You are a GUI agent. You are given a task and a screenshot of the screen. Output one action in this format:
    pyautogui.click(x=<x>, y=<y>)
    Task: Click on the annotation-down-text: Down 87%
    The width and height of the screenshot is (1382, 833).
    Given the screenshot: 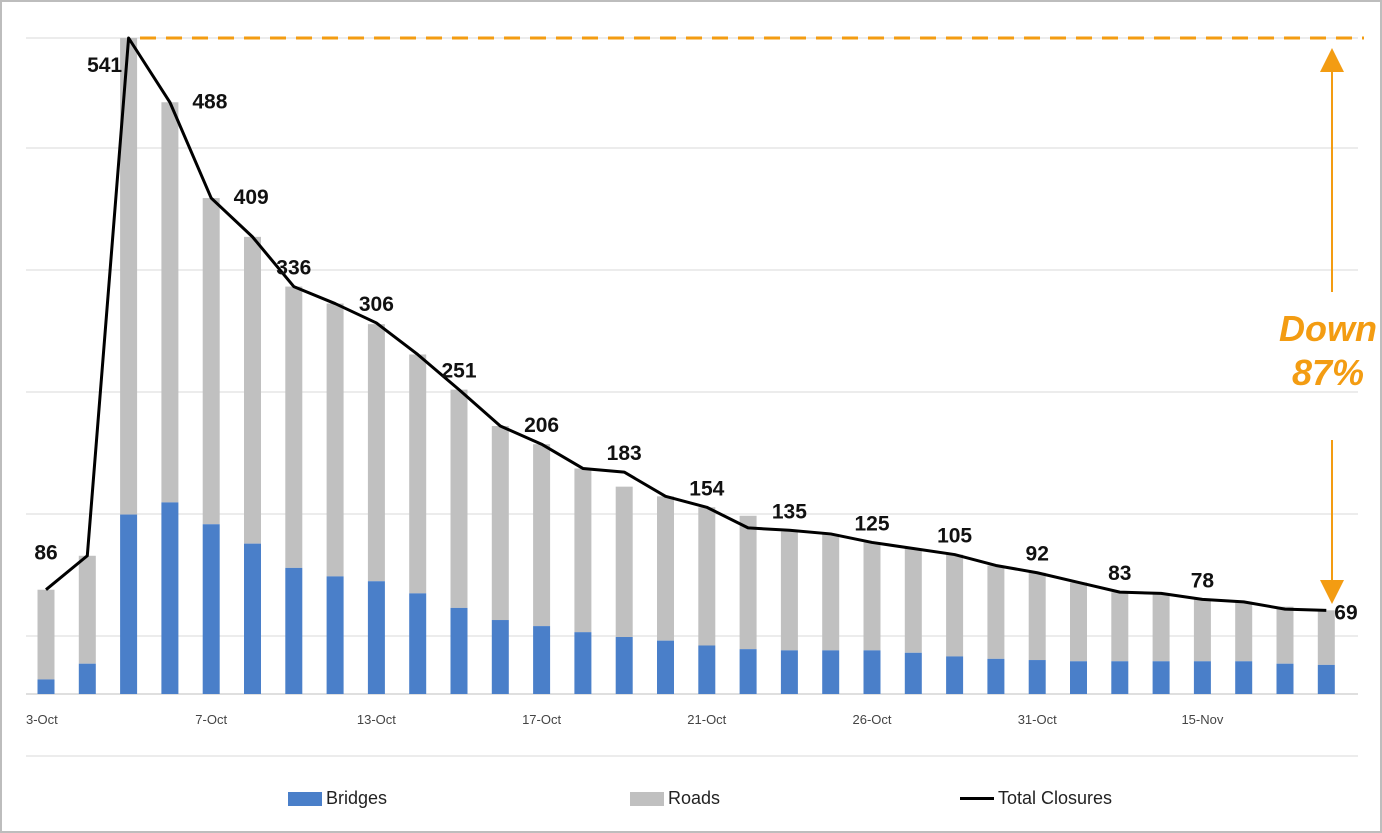 What is the action you would take?
    pyautogui.click(x=1320, y=351)
    